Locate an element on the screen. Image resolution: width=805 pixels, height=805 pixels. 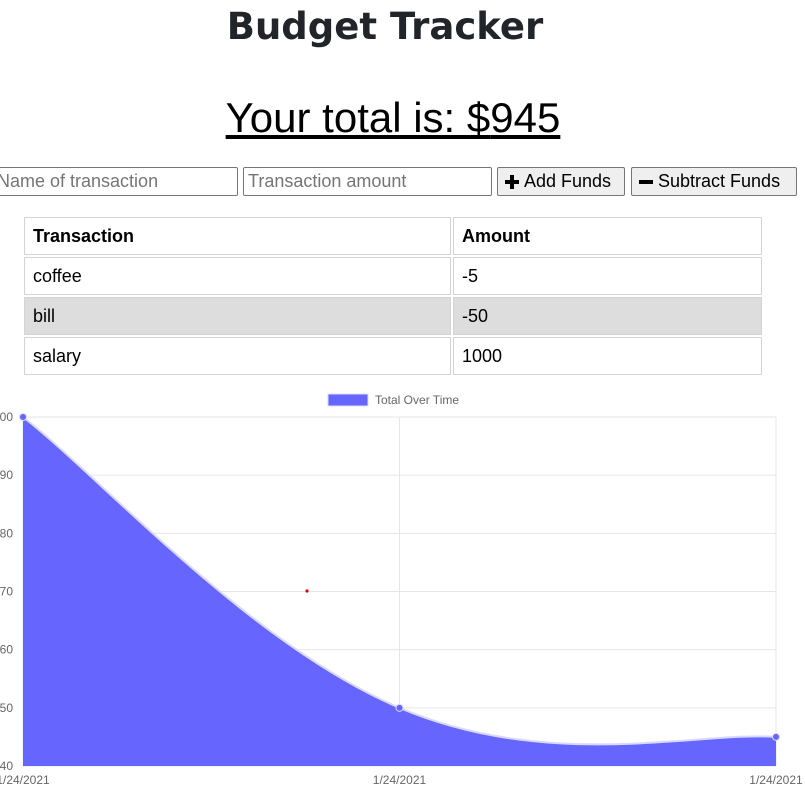
plus-icon is located at coordinates (512, 182).